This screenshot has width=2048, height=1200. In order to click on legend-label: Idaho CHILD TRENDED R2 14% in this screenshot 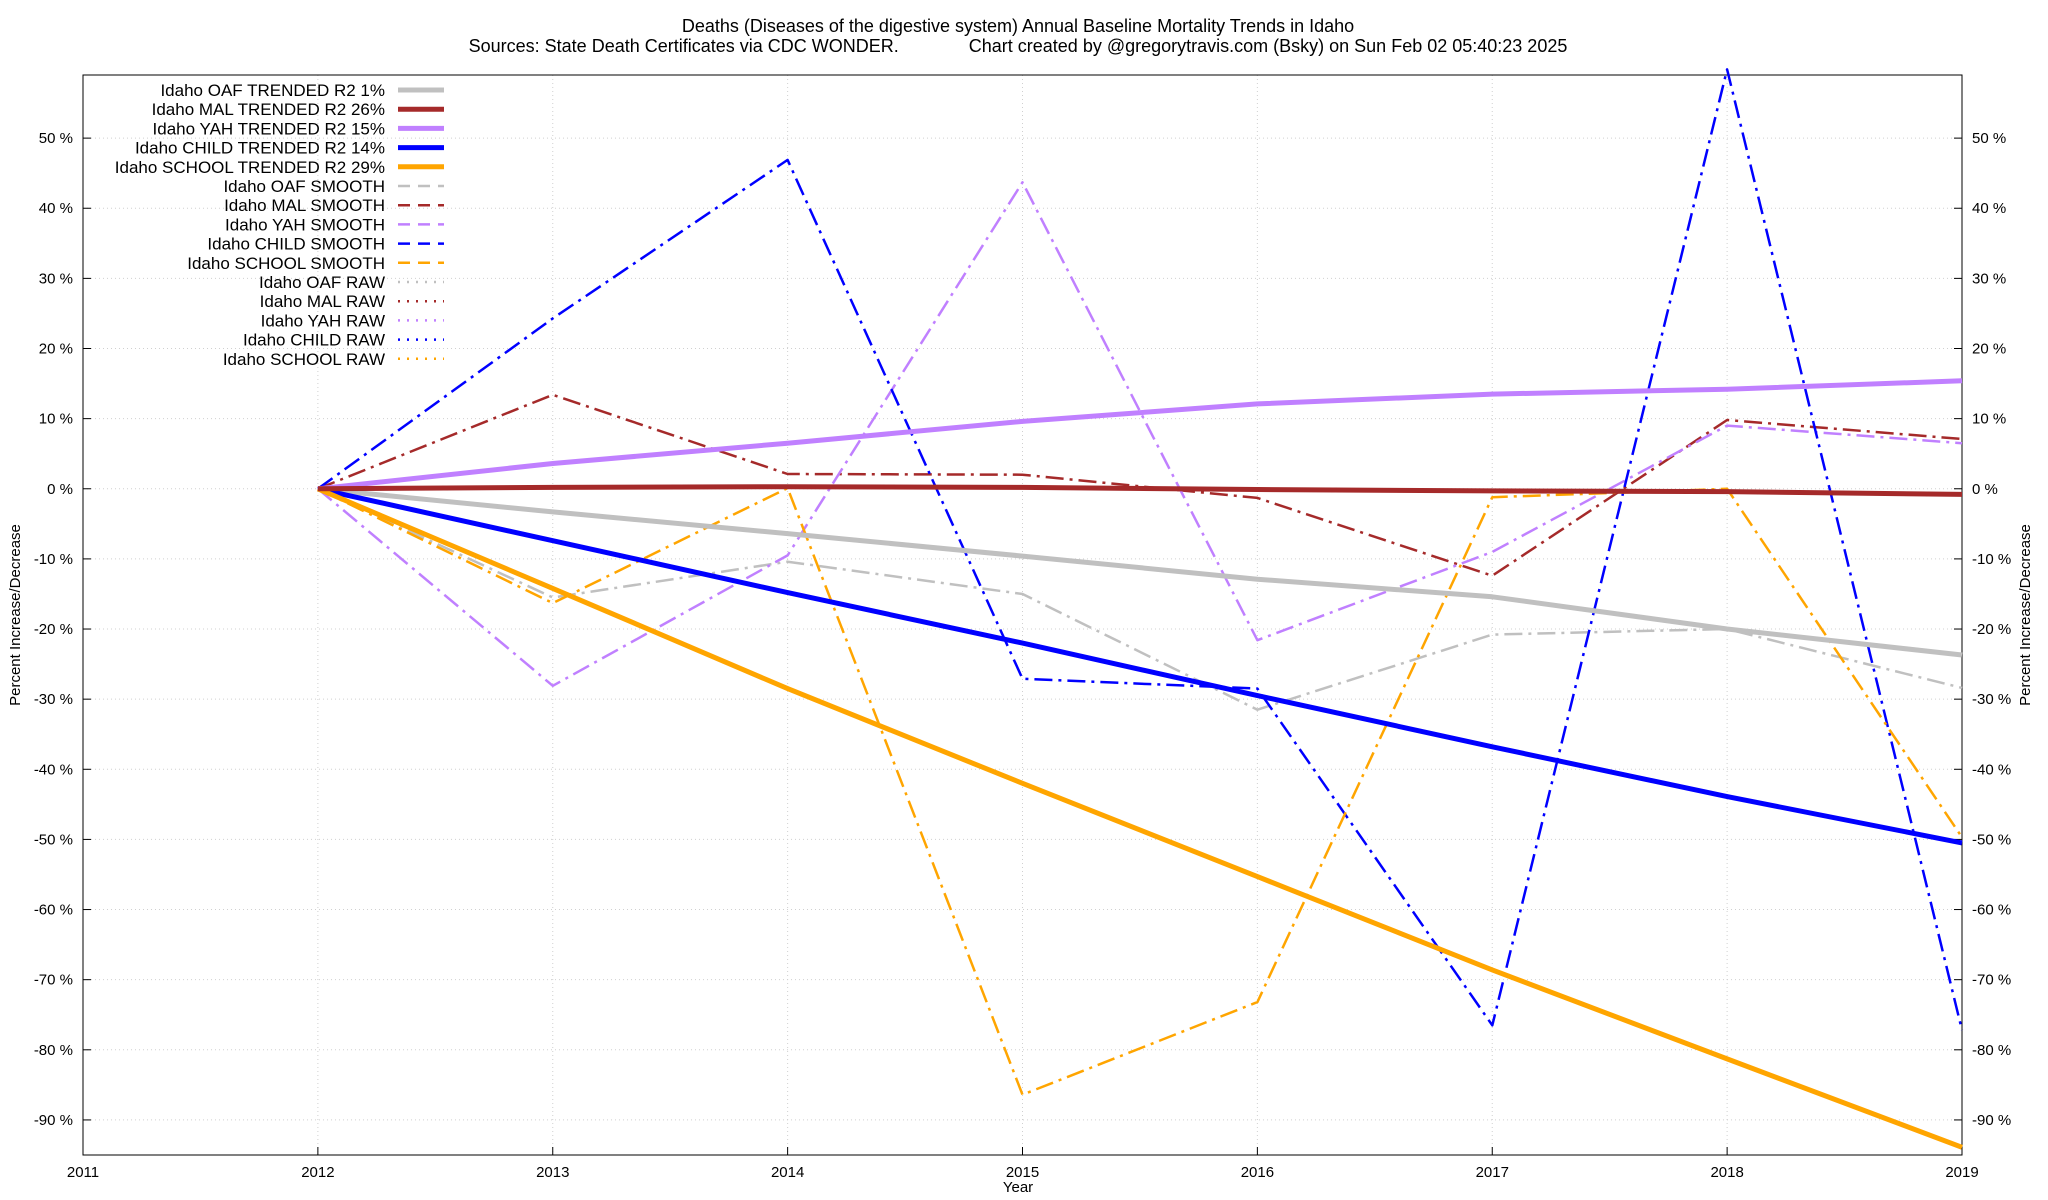, I will do `click(260, 148)`.